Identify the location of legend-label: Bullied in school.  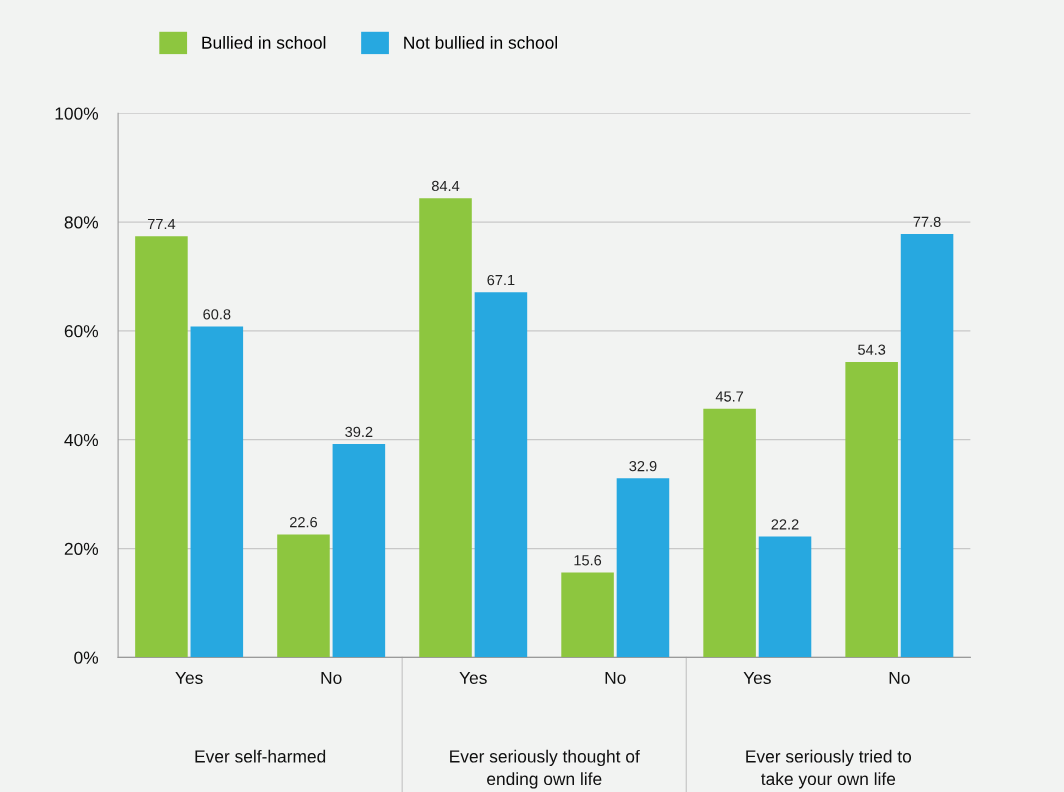
(264, 42).